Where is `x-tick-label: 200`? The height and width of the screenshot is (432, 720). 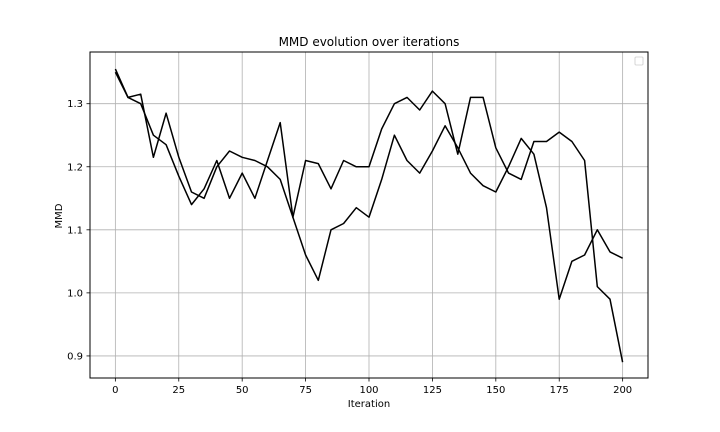
x-tick-label: 200 is located at coordinates (622, 390).